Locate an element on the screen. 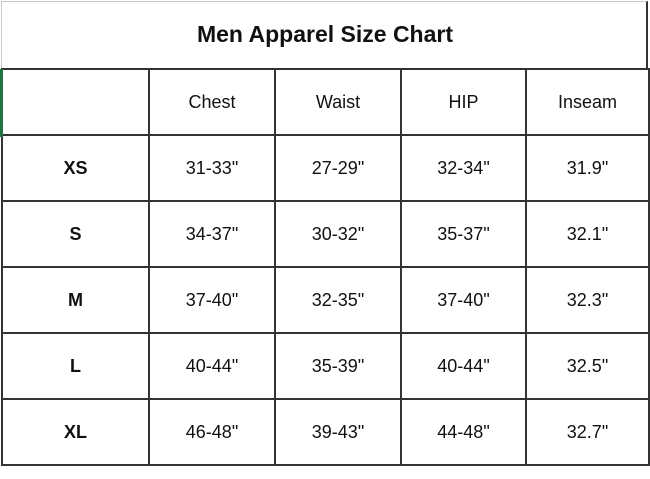 This screenshot has width=650, height=479. header-chest: Chest is located at coordinates (212, 102).